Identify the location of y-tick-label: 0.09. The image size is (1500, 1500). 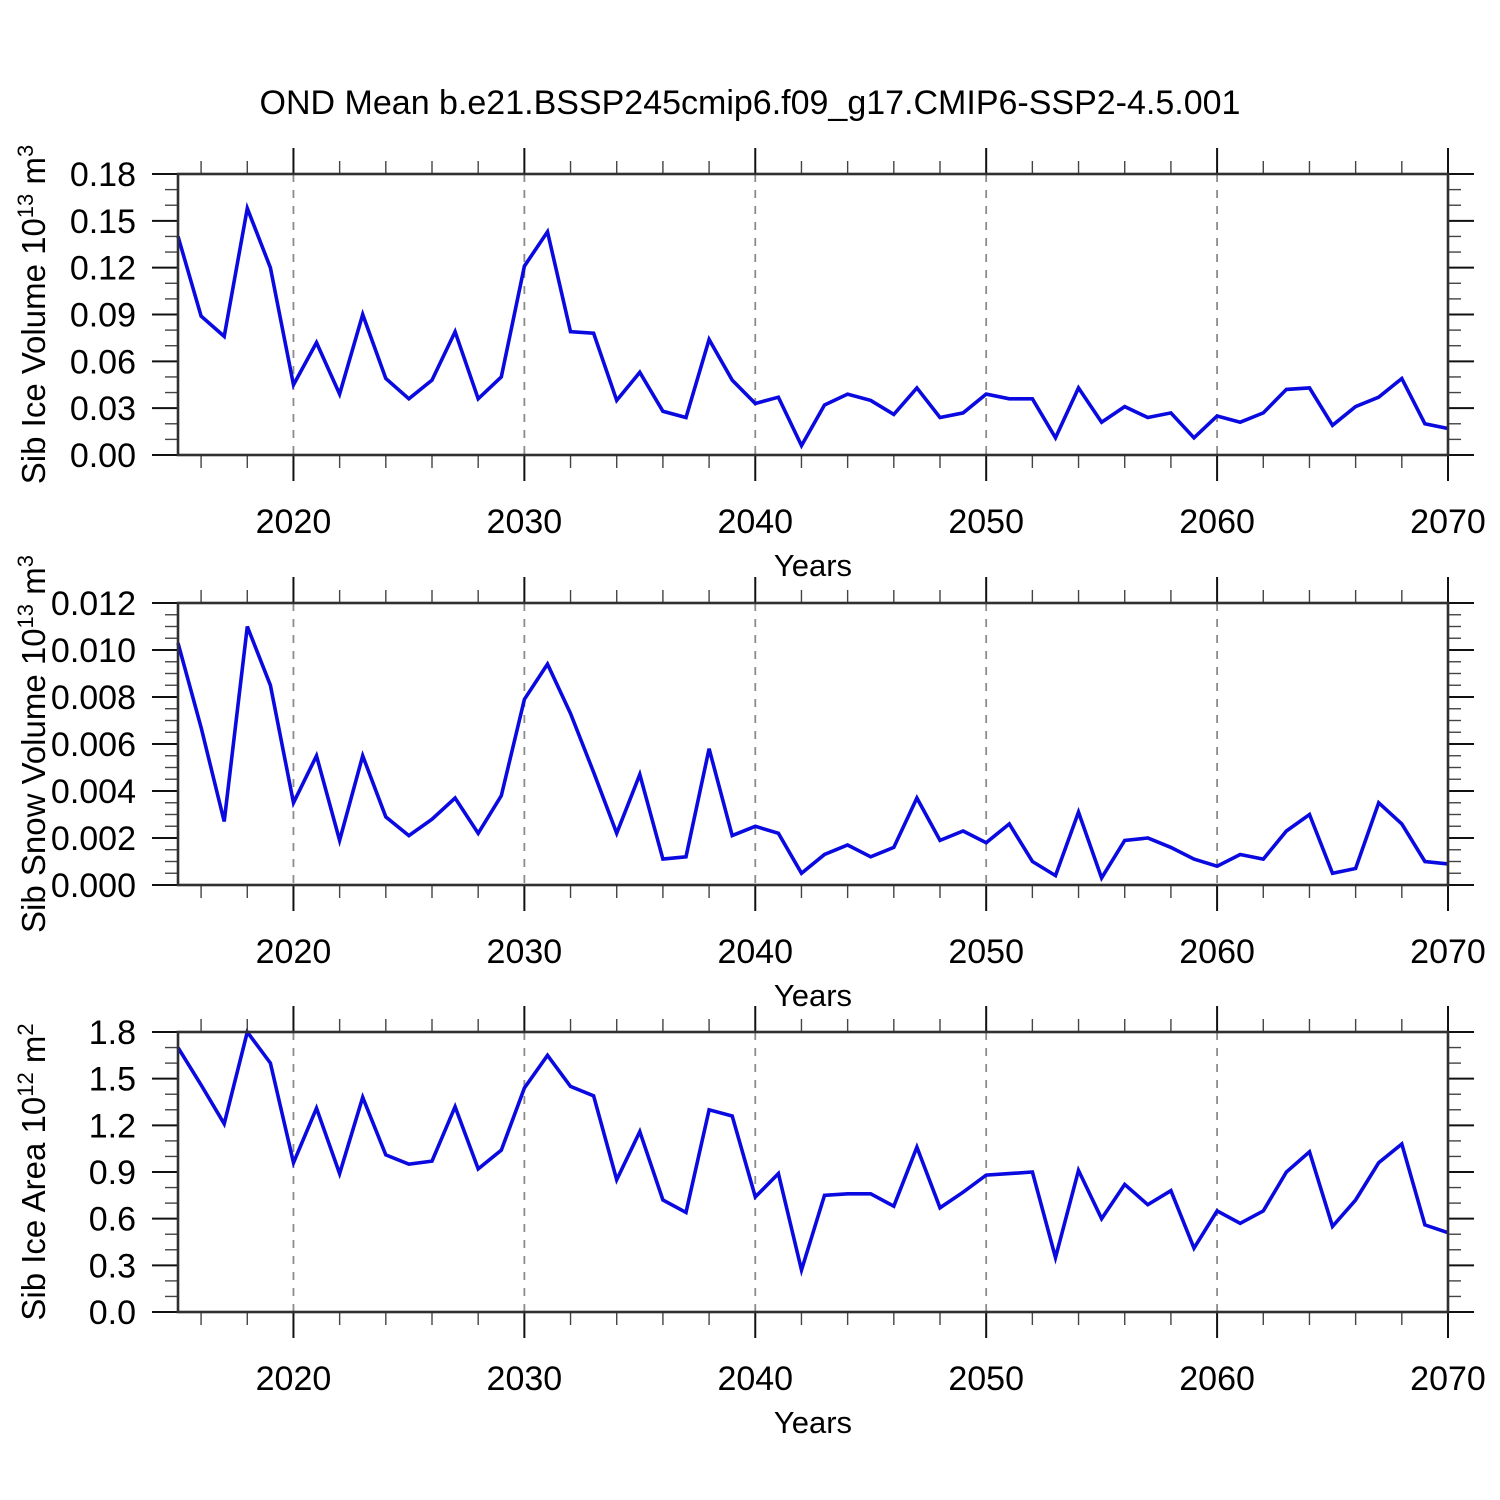
(103, 316).